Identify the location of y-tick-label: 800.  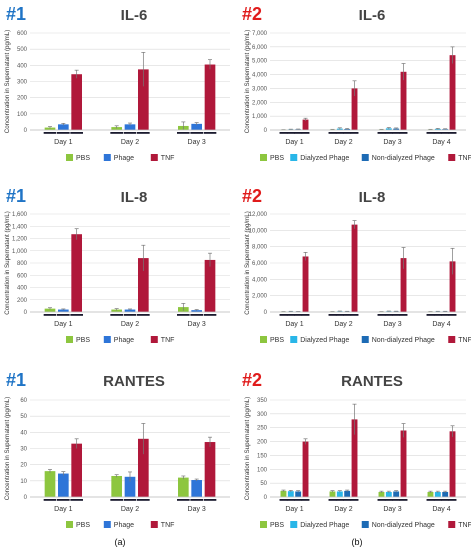
(22, 264).